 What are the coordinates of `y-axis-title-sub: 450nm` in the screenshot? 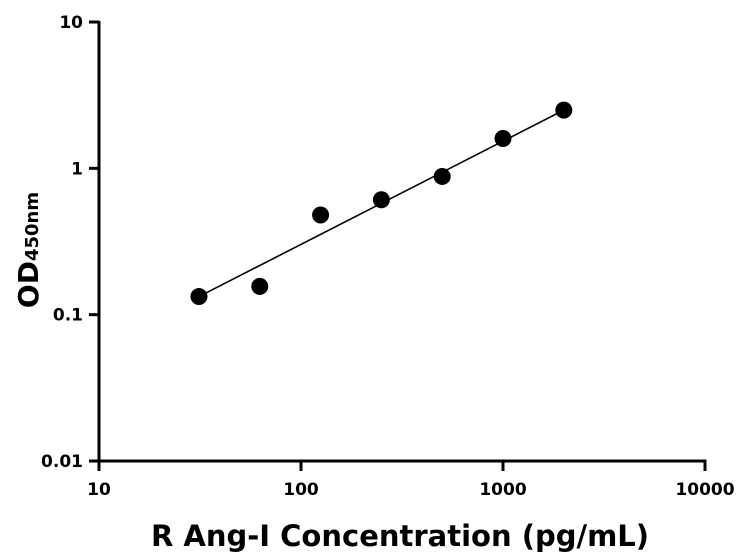 It's located at (32, 226).